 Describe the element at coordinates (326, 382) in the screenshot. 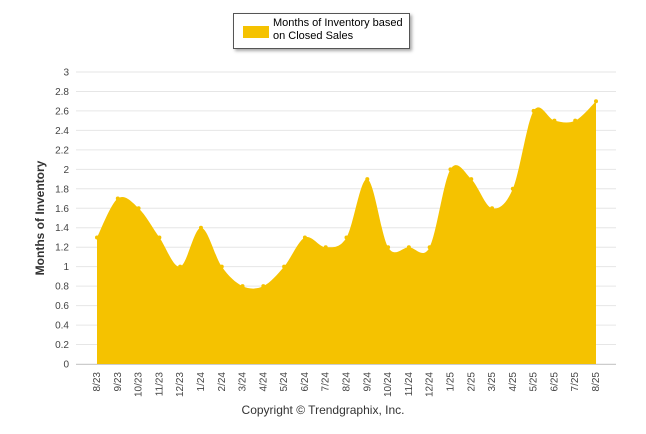

I see `x-tick-label: 7/24` at that location.